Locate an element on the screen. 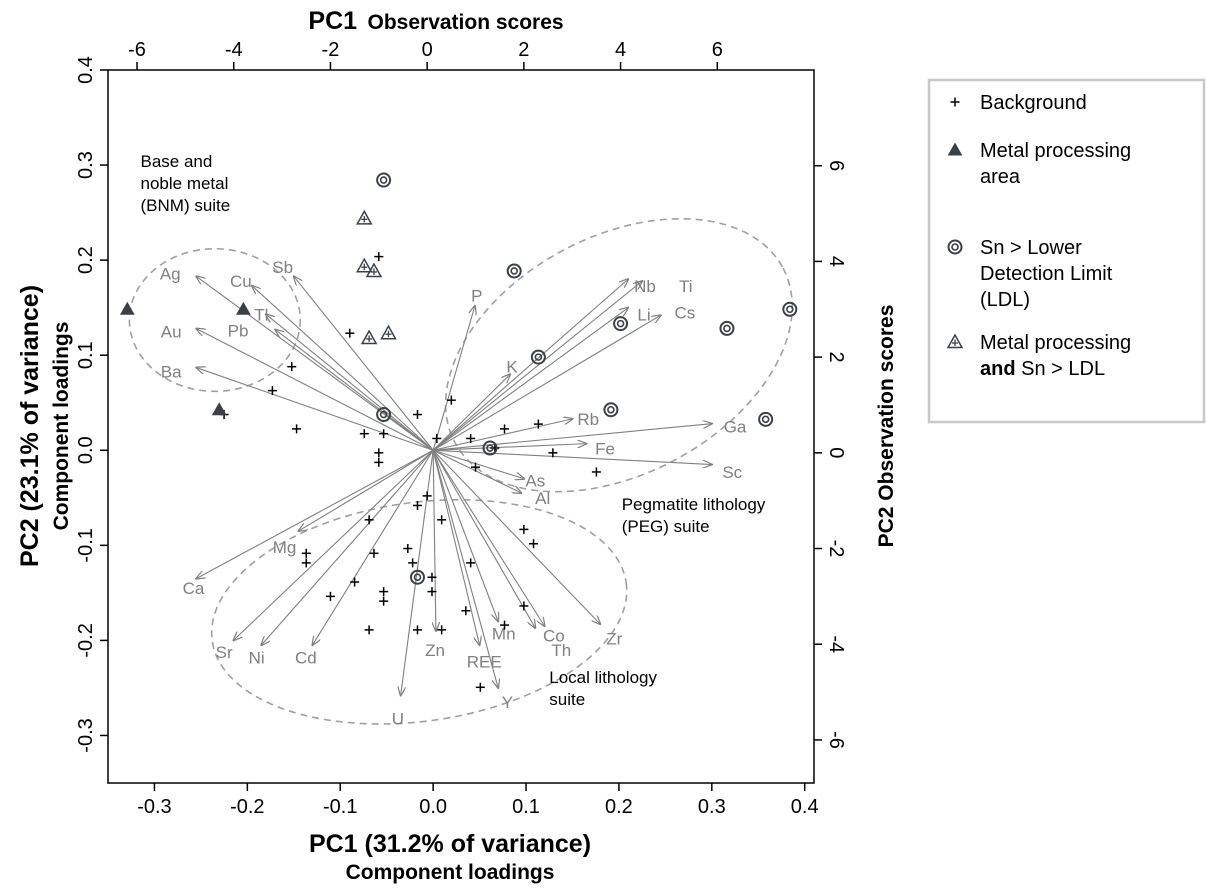  top-axis-title-main: PC1 is located at coordinates (332, 21).